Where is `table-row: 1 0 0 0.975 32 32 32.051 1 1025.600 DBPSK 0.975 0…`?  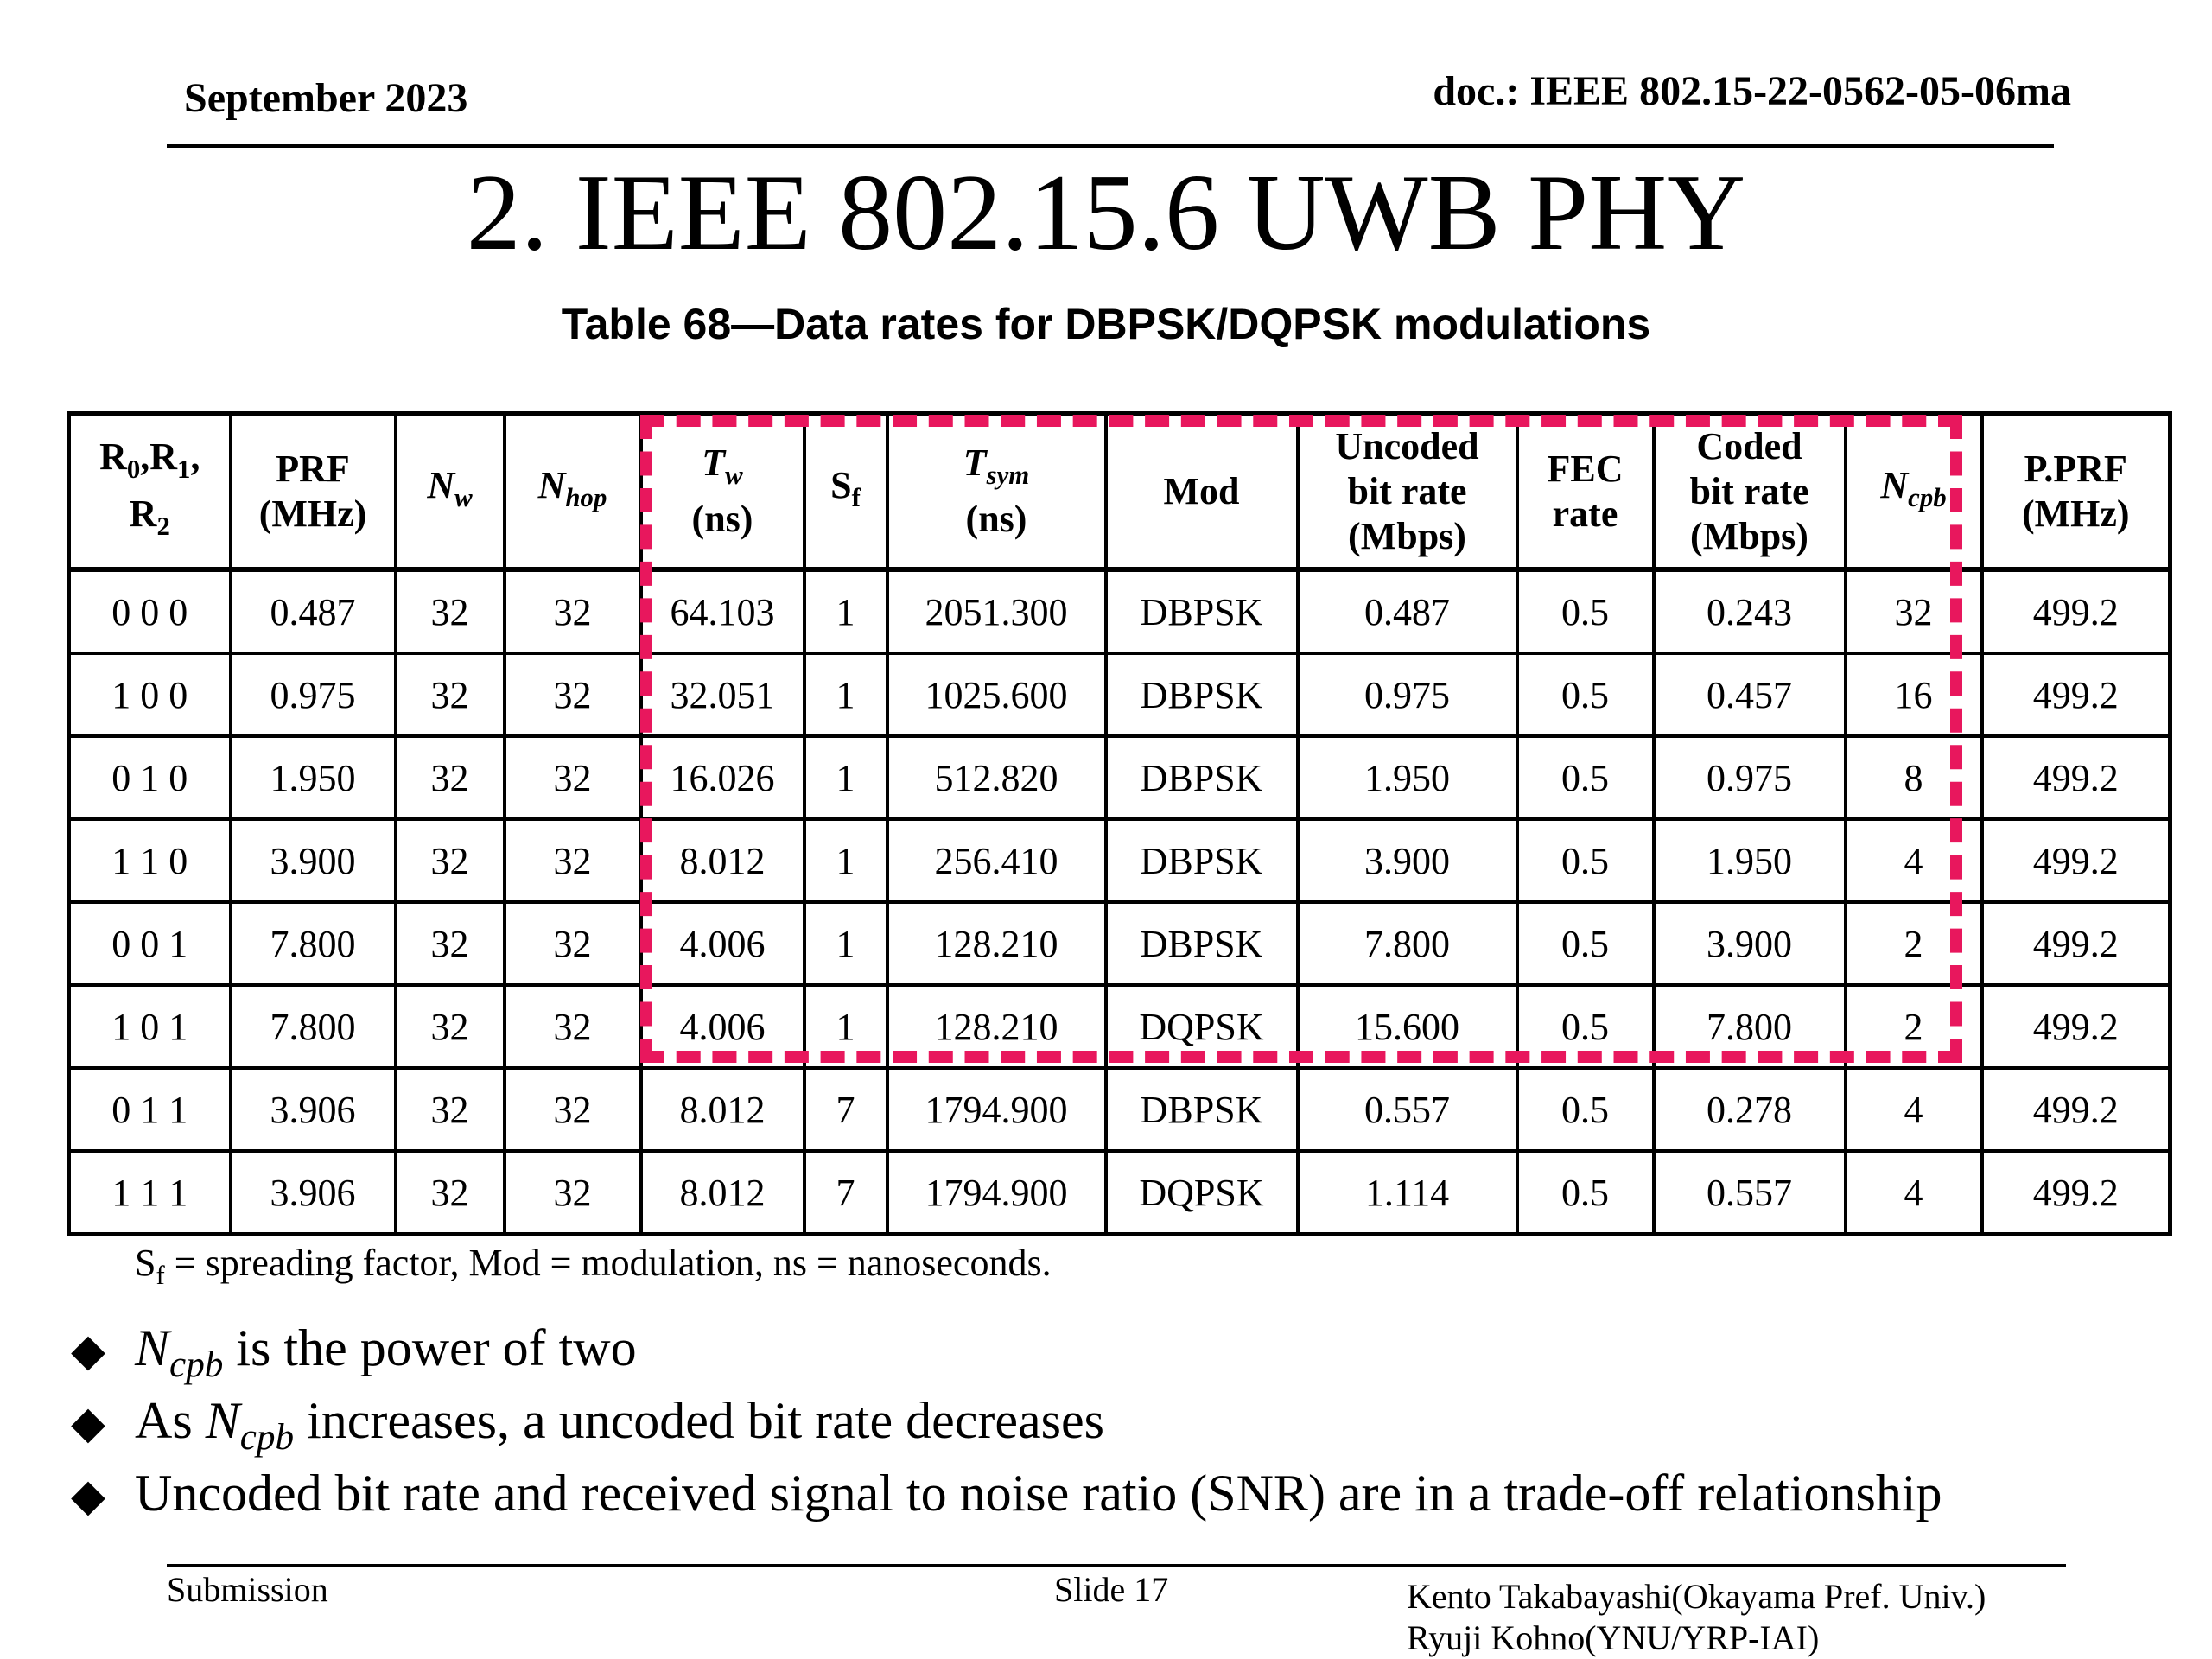 table-row: 1 0 0 0.975 32 32 32.051 1 1025.600 DBPSK 0.975 0… is located at coordinates (1119, 695).